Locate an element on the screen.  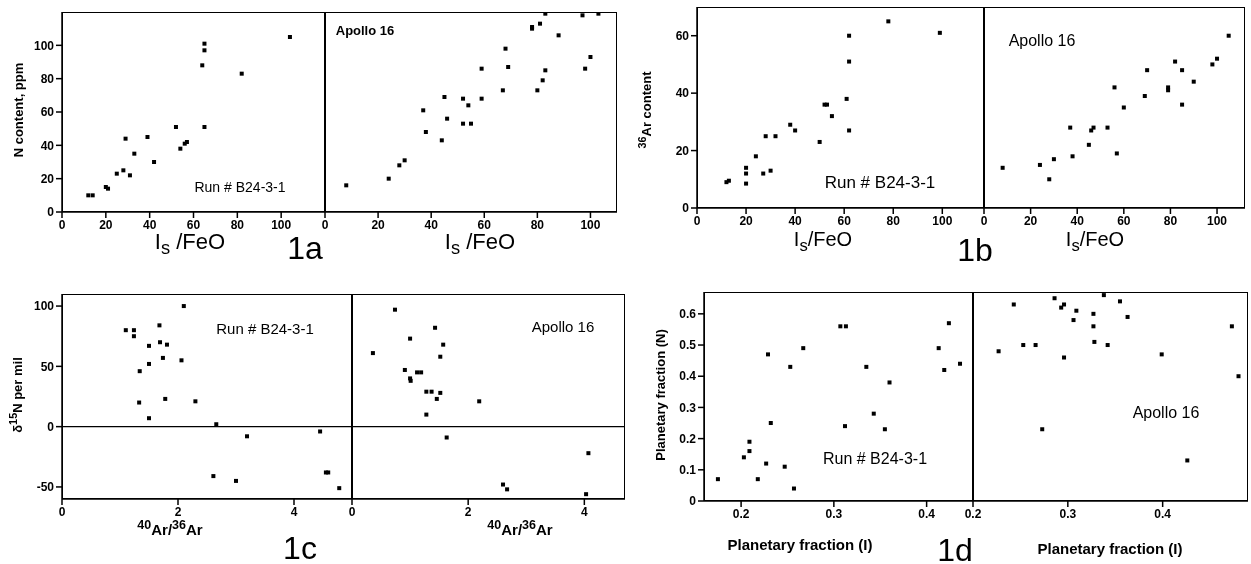
y-tick-label: 0.2 is located at coordinates (688, 438).